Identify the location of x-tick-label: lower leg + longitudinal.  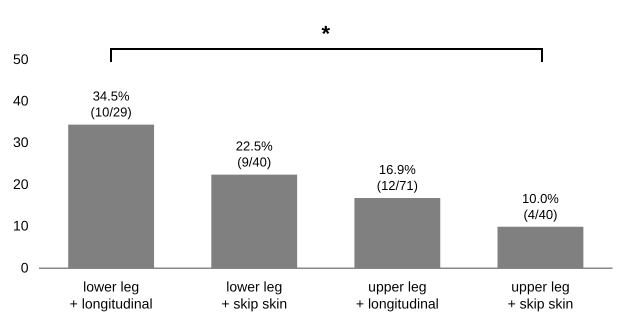
(111, 295).